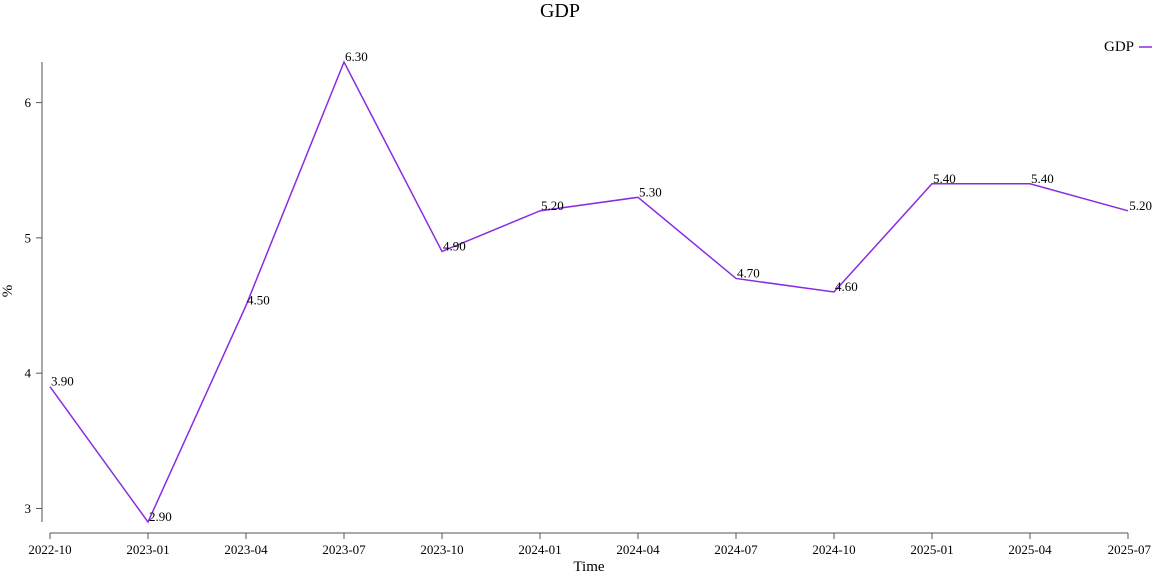 The image size is (1152, 576). What do you see at coordinates (650, 191) in the screenshot?
I see `data-label: 5.30` at bounding box center [650, 191].